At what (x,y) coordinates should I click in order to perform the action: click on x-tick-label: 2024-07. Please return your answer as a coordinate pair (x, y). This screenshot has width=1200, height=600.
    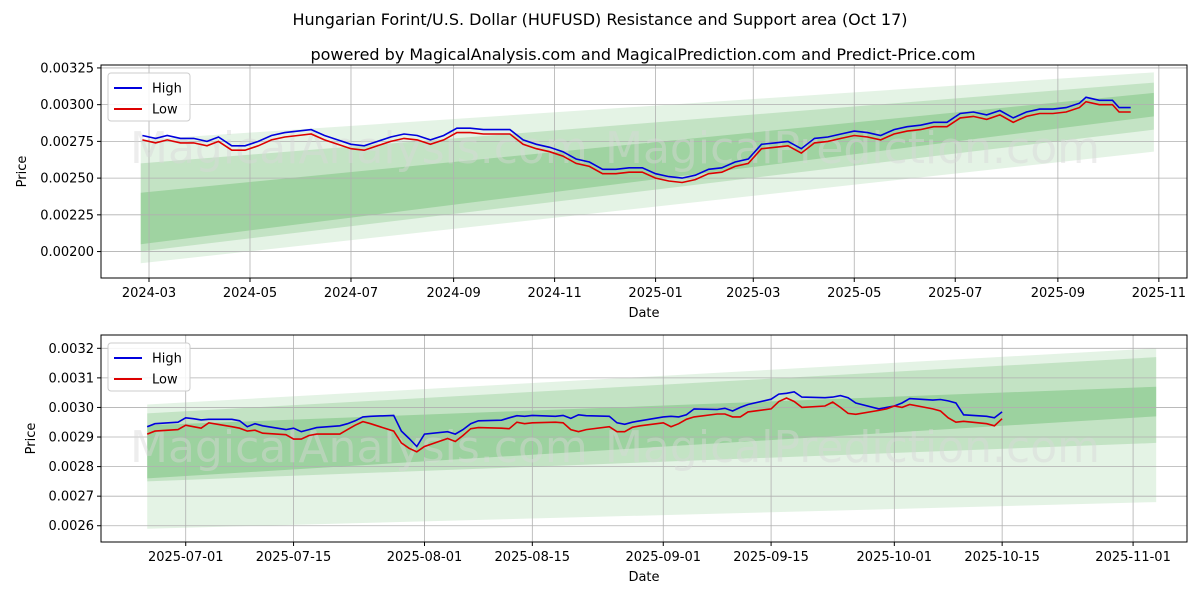
    Looking at the image, I should click on (351, 293).